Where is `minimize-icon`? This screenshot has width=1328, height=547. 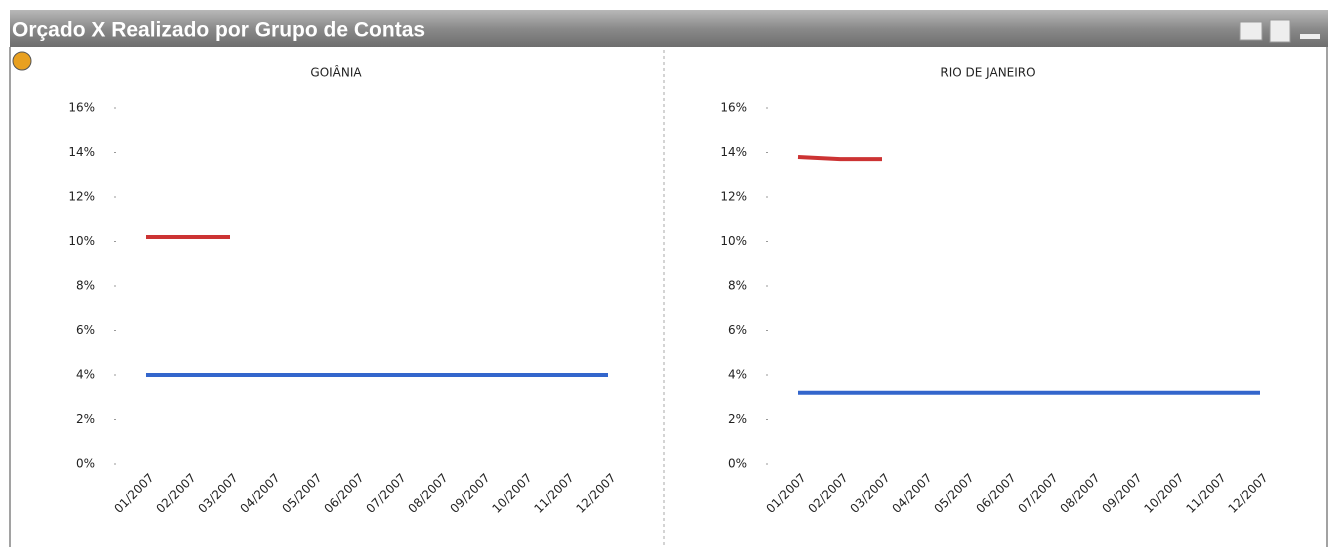
minimize-icon is located at coordinates (1310, 36).